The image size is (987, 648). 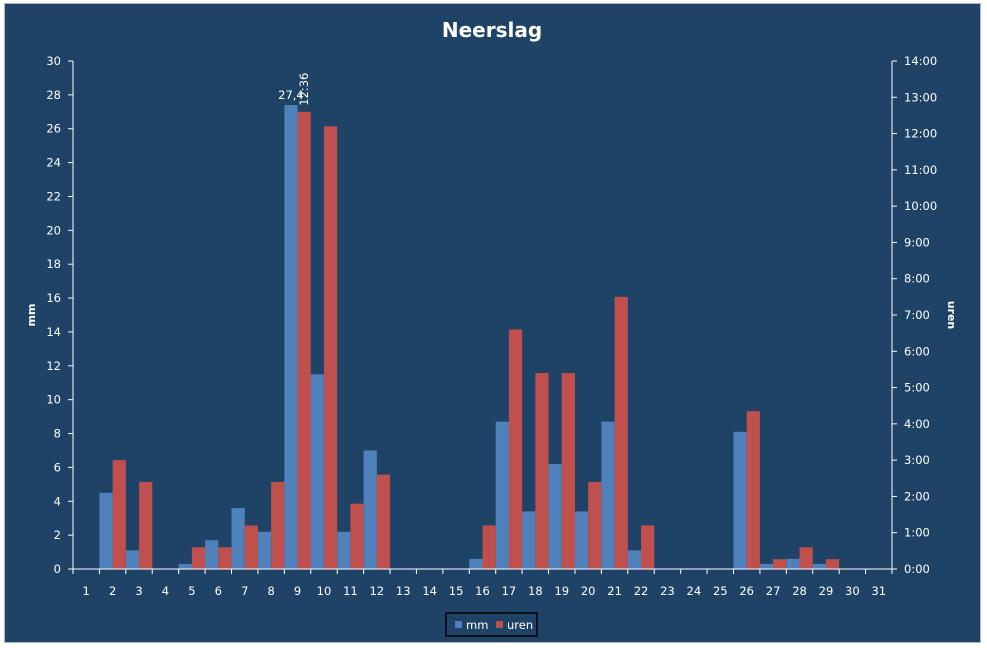 I want to click on x-tick-label: 1, so click(x=86, y=591).